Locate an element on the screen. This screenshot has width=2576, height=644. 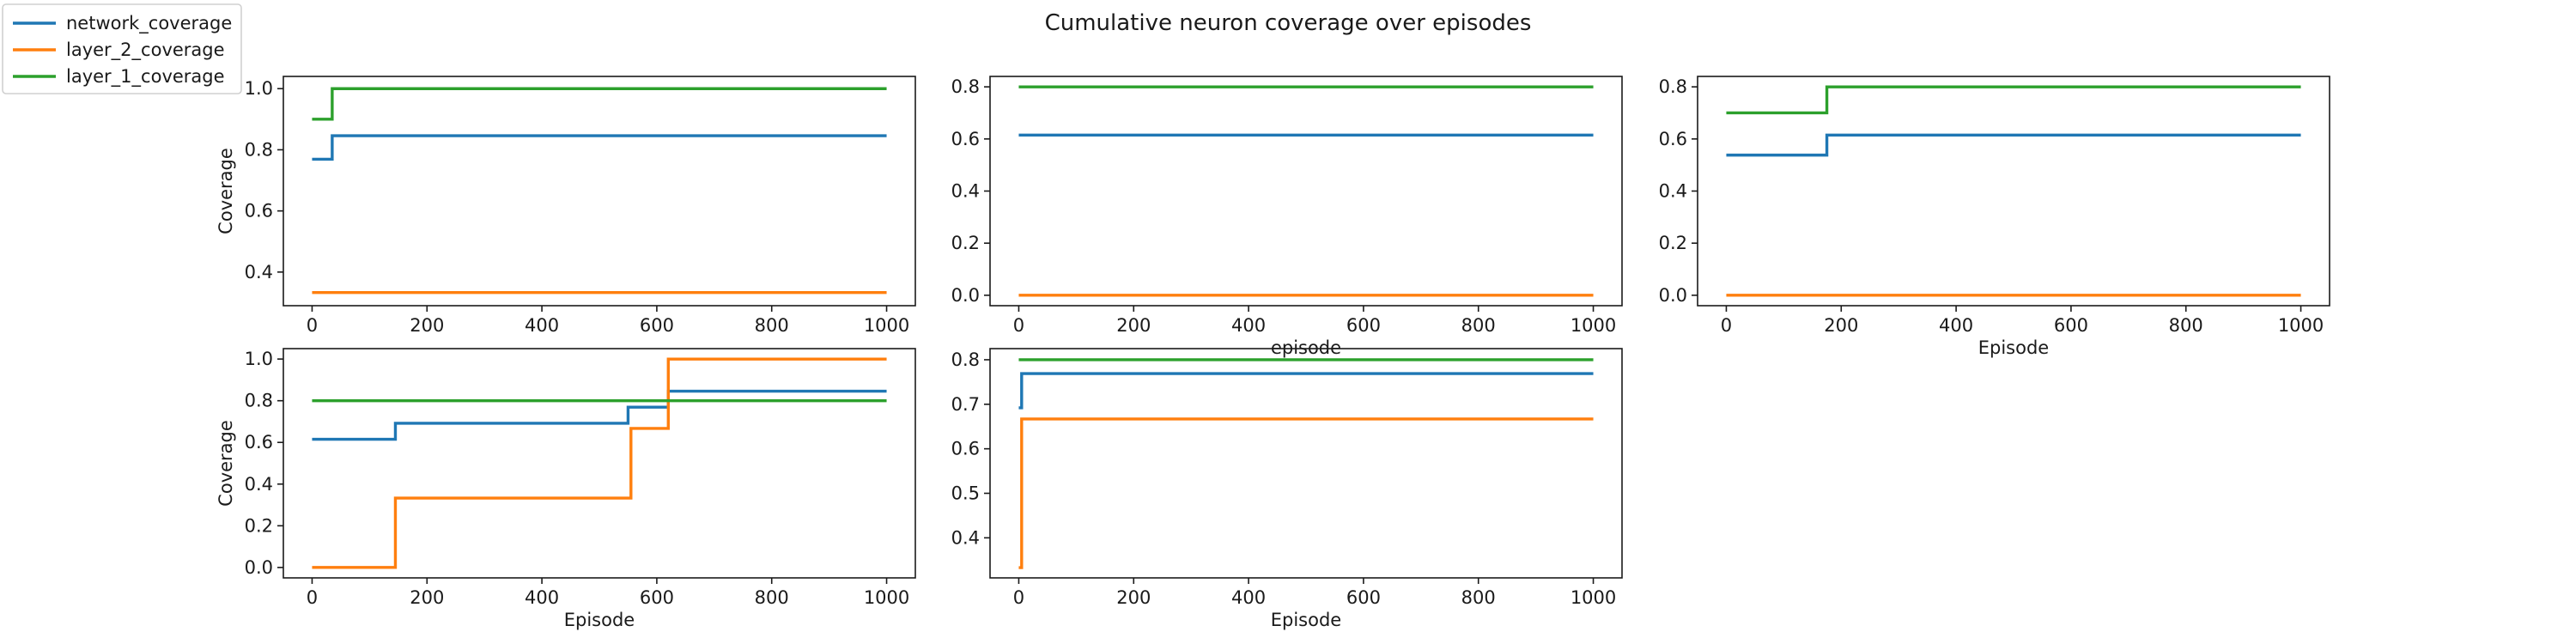
legend-entry-layer-1: layer_1_coverage is located at coordinates (119, 77).